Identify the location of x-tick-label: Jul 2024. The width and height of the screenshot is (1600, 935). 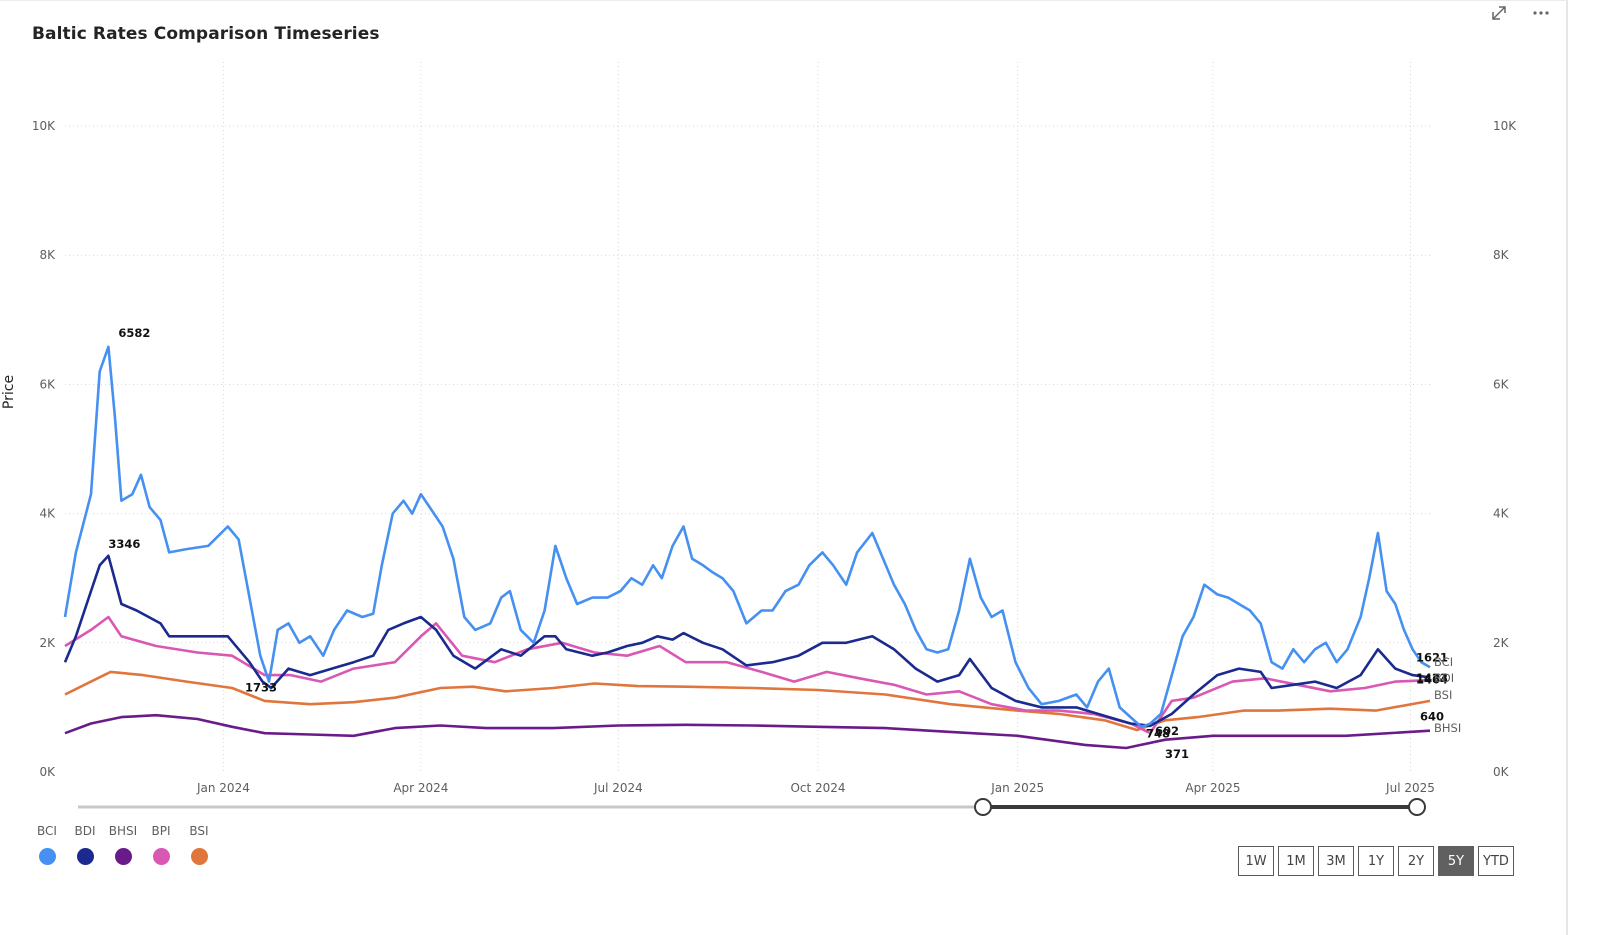
(618, 788).